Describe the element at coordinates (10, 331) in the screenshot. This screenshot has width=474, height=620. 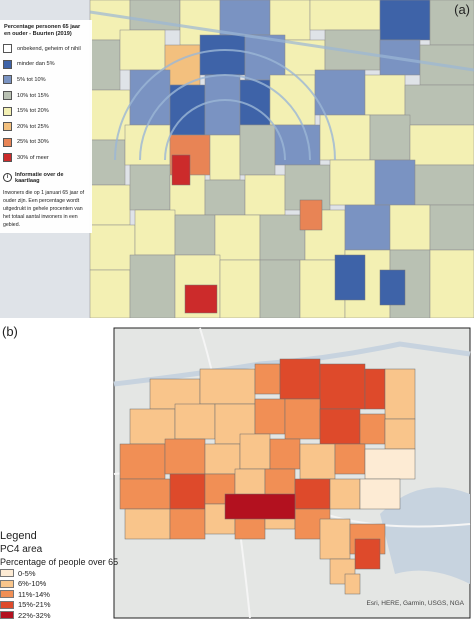
I see `panel-b-label: (b)` at that location.